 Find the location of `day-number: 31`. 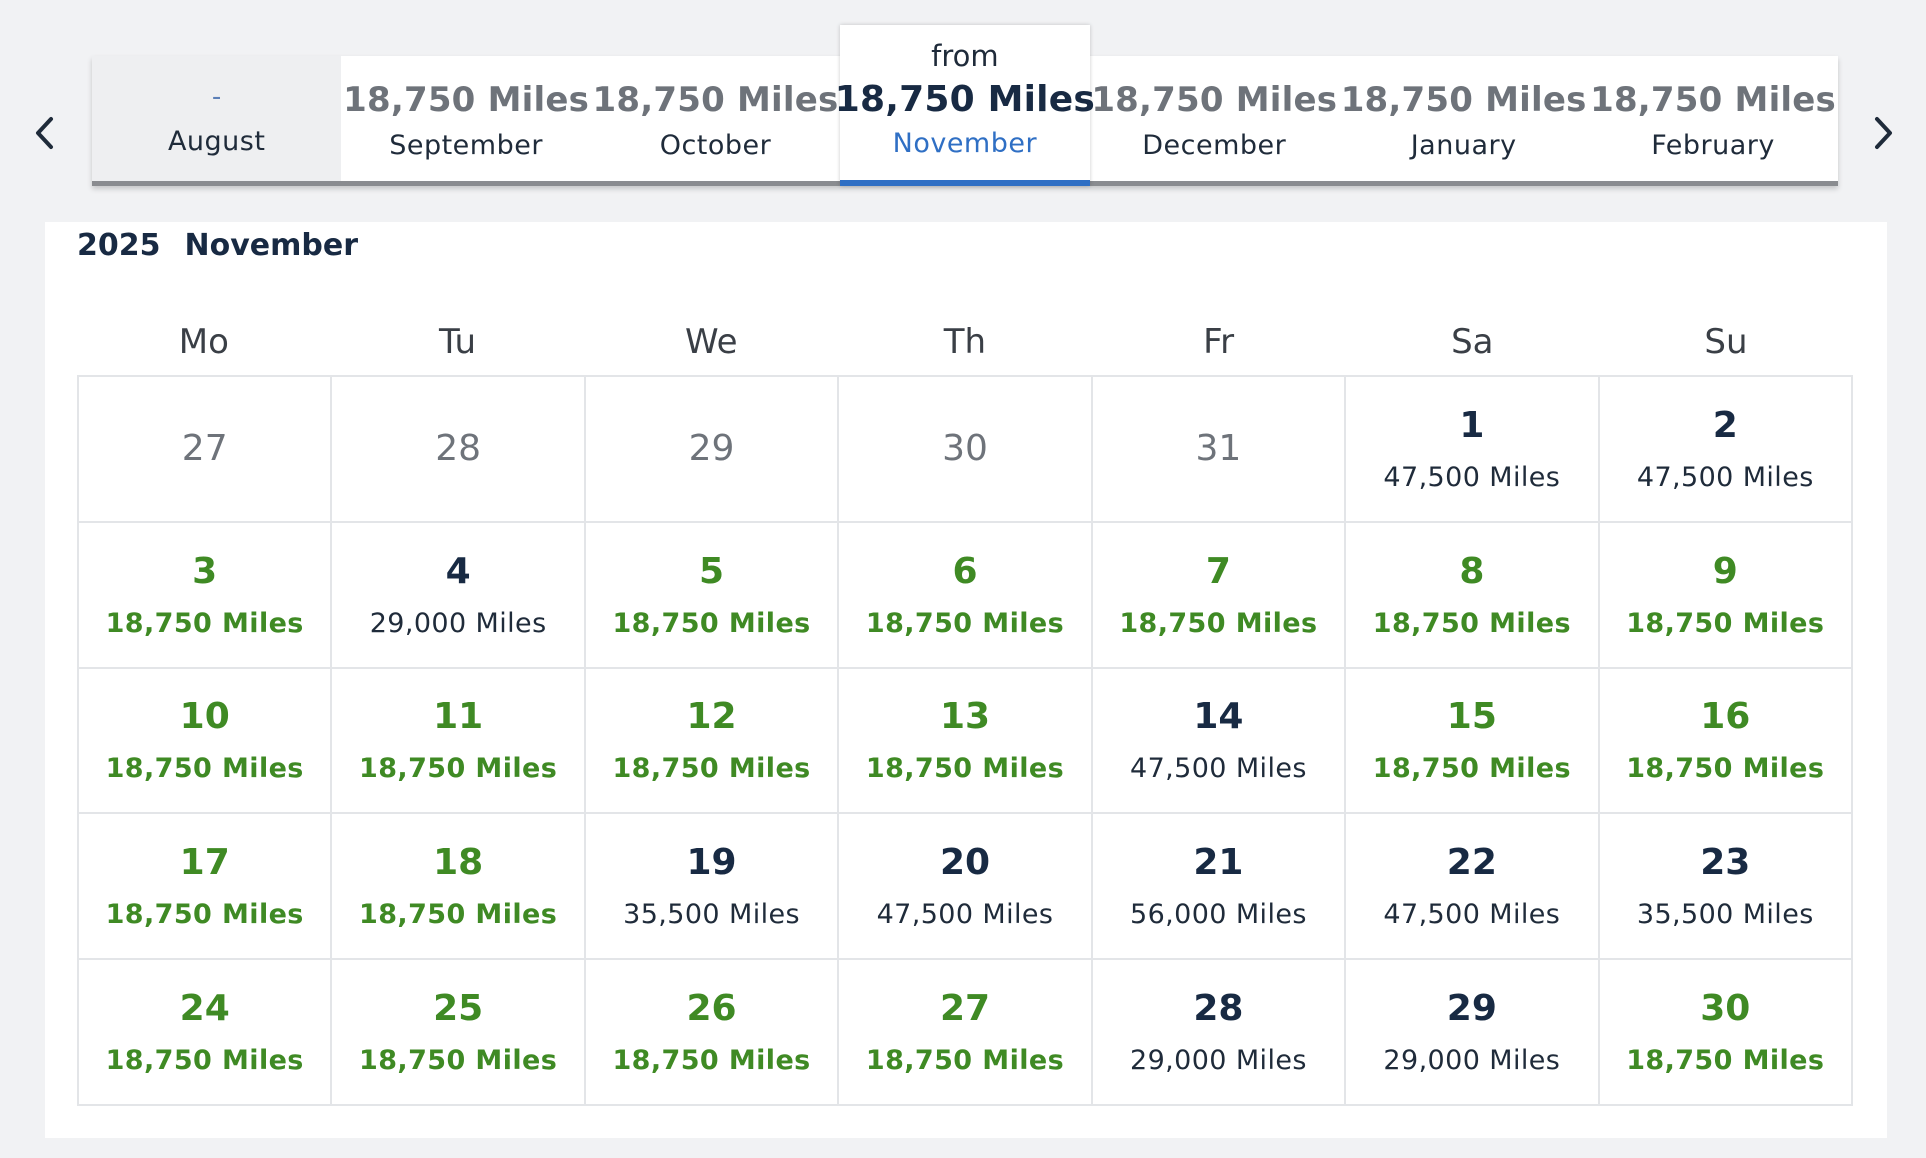

day-number: 31 is located at coordinates (1218, 449).